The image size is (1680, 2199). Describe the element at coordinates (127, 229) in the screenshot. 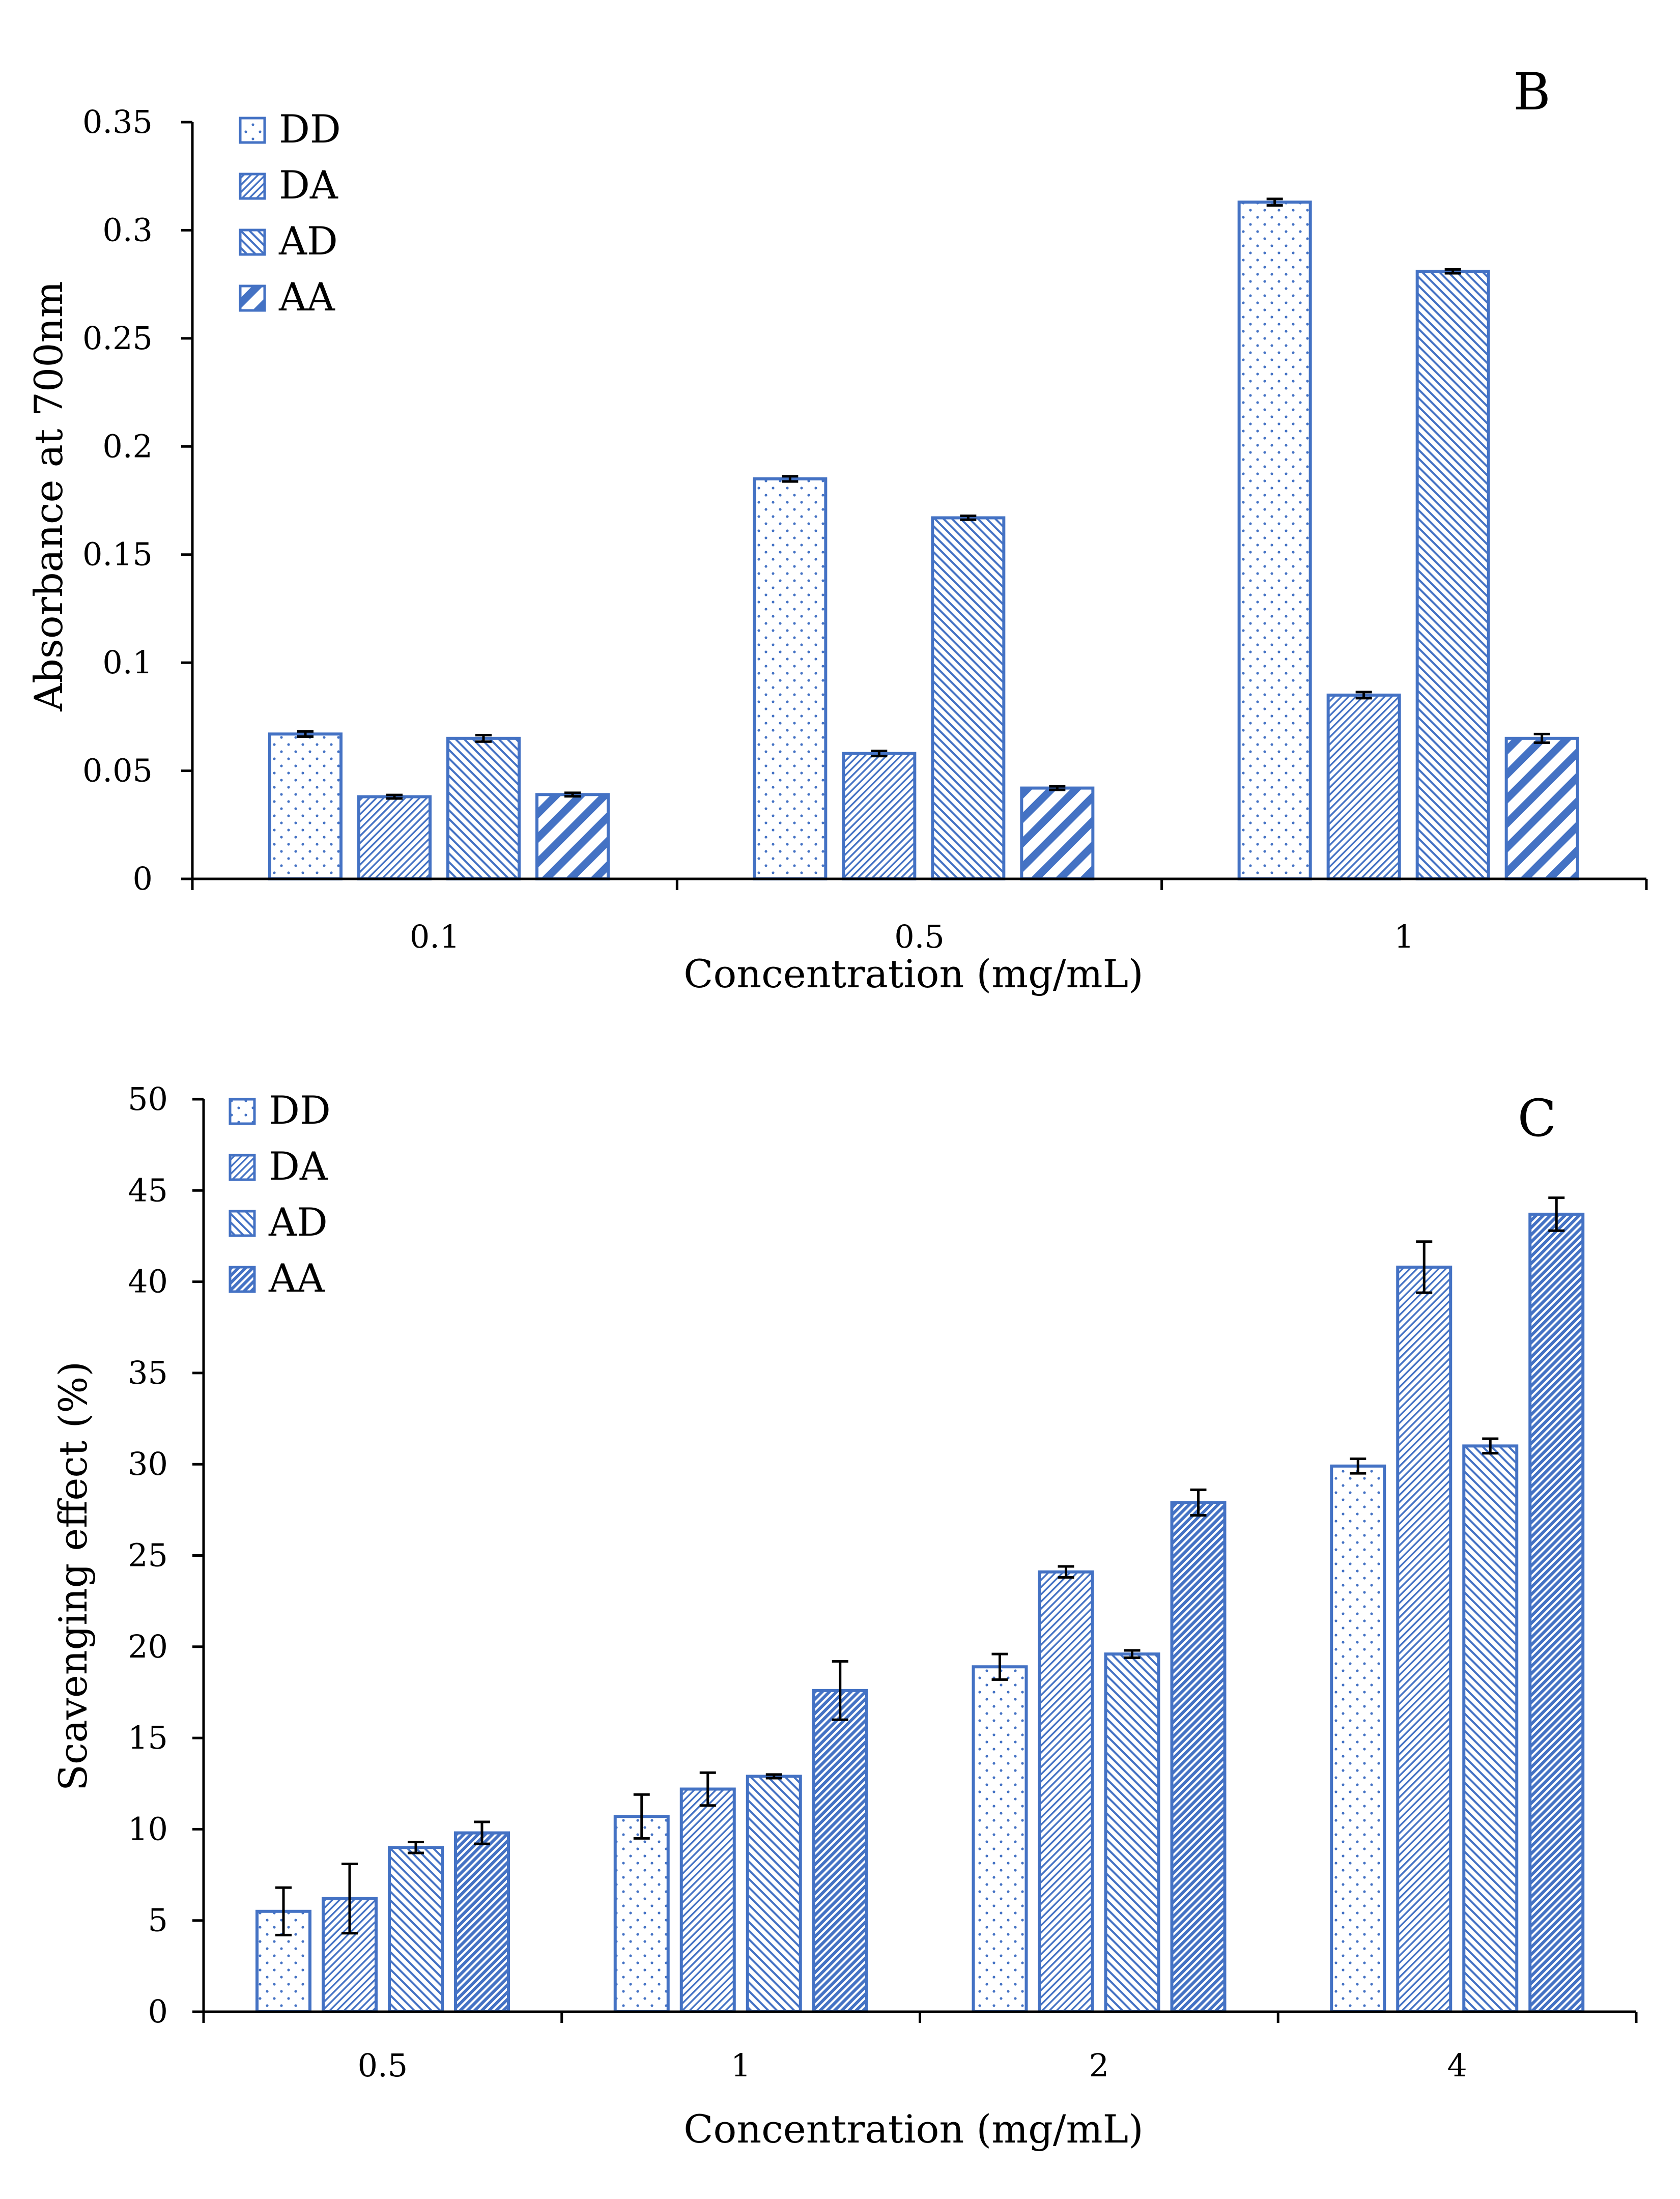

I see `chart-b-ytick-label: 0.3` at that location.